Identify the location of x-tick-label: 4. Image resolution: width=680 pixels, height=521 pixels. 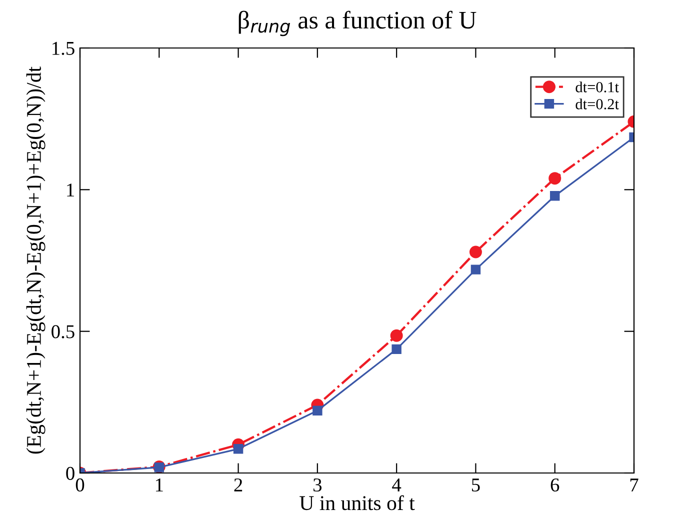
(397, 485).